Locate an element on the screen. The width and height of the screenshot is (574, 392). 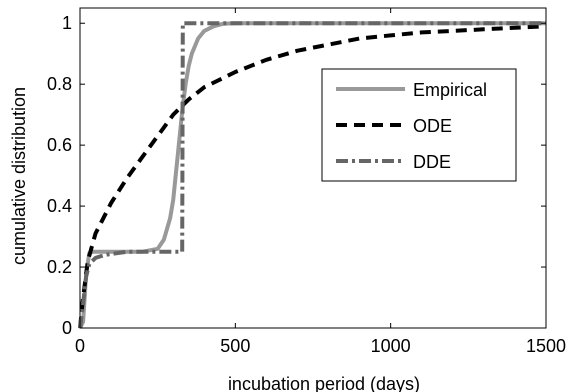
legend-label-empirical: Empirical is located at coordinates (450, 90).